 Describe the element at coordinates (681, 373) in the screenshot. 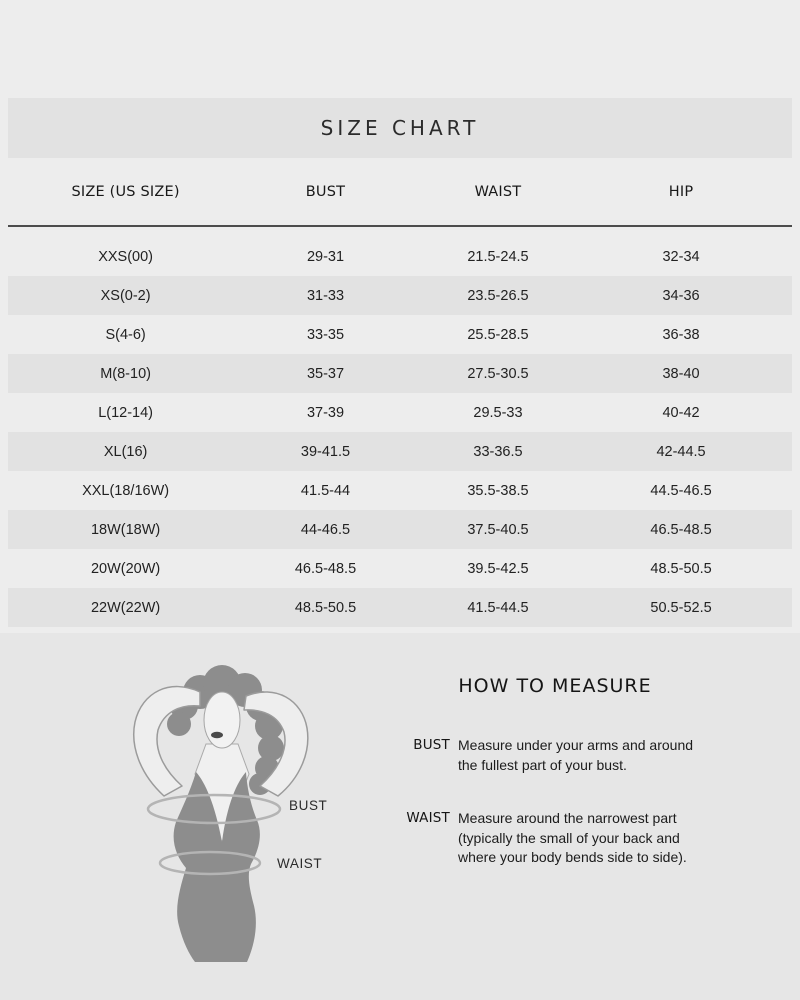

I see `hip-cell: 38-40` at that location.